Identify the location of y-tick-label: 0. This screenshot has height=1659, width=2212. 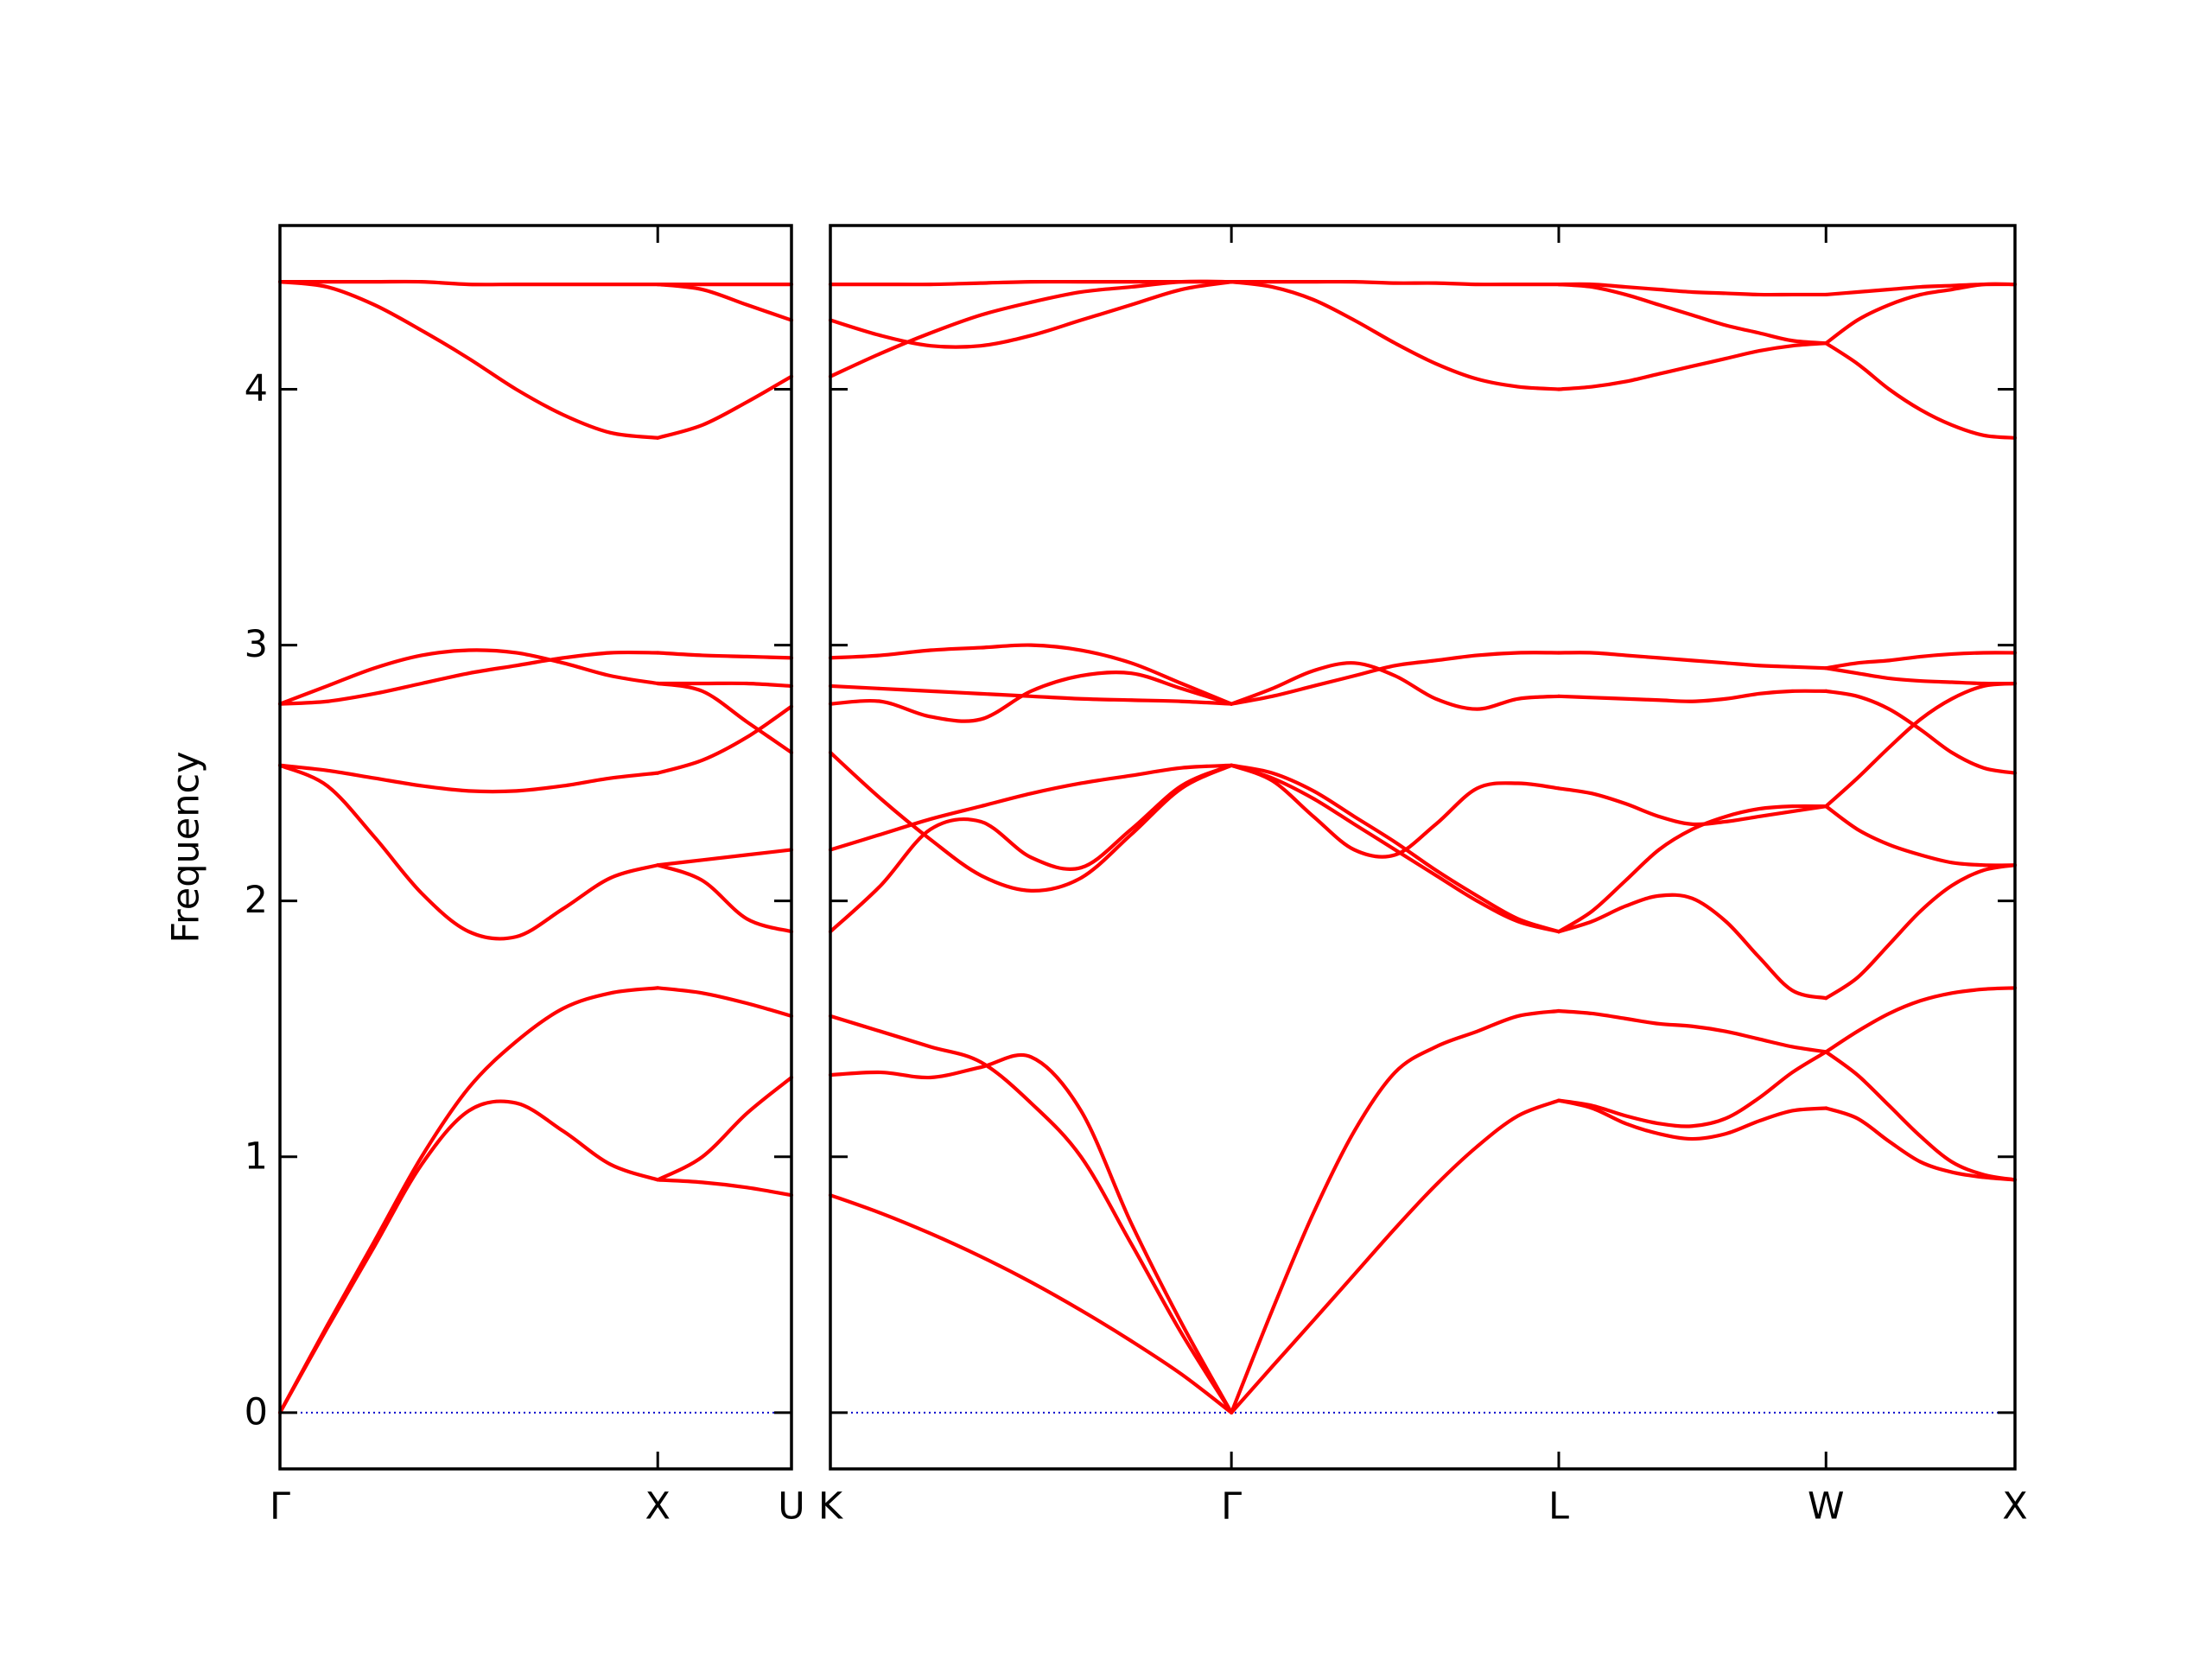
(256, 1411).